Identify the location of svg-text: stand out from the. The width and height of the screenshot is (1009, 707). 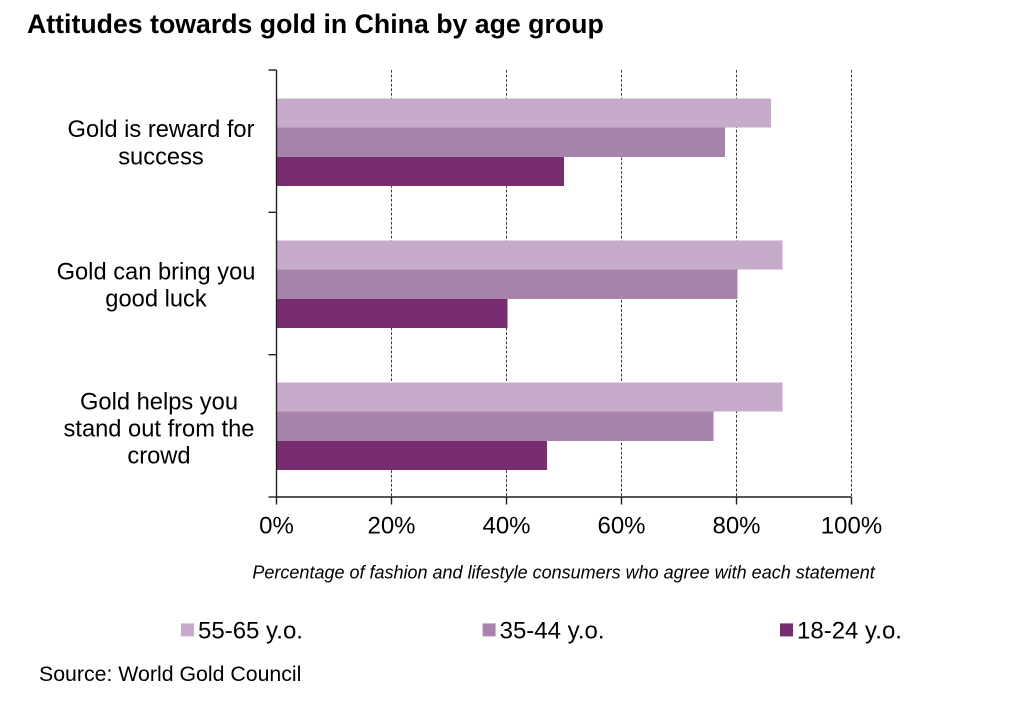
(159, 430).